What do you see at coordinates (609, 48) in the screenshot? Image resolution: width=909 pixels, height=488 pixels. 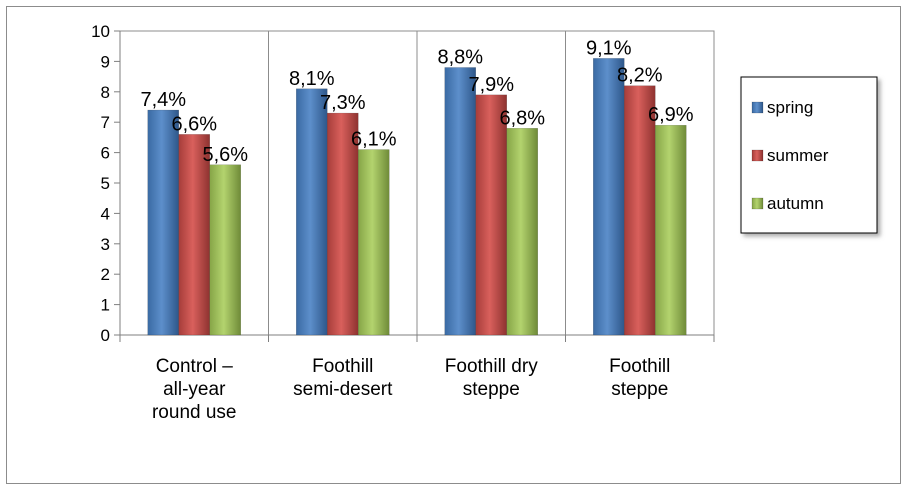 I see `data-label-spring: 9,1%` at bounding box center [609, 48].